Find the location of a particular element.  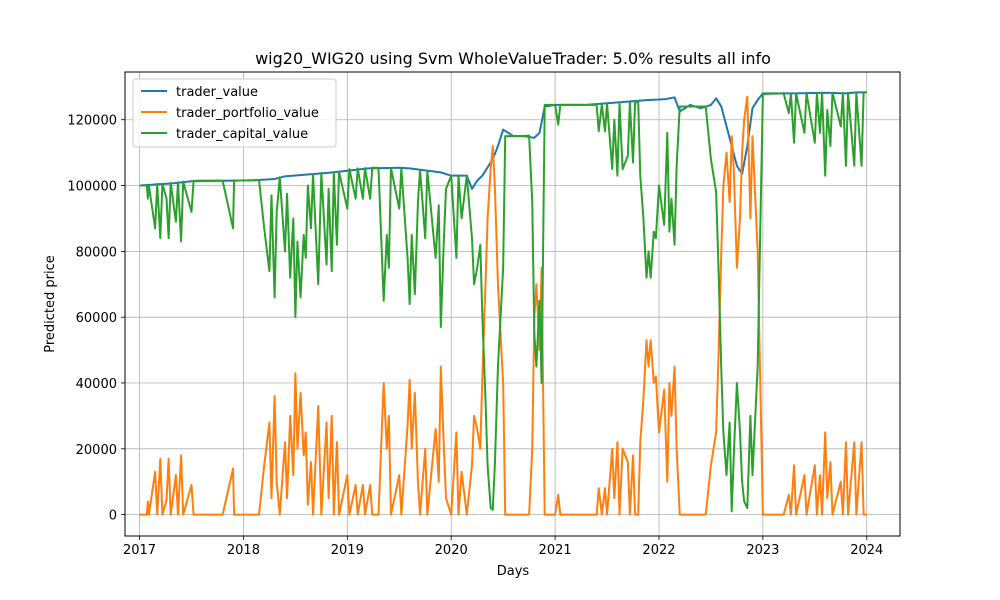

x-tick-label: 2023 is located at coordinates (762, 550).